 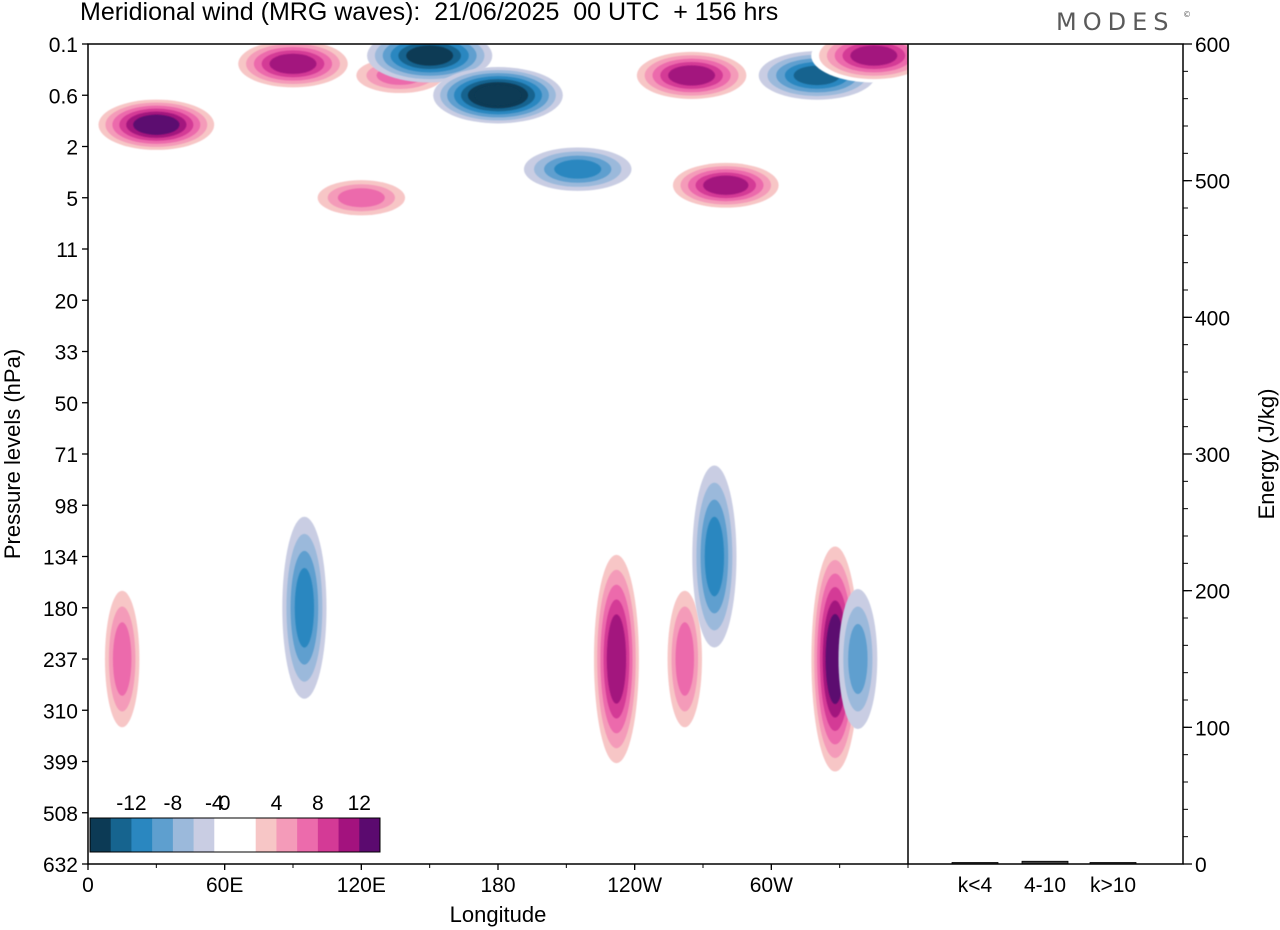 What do you see at coordinates (60, 609) in the screenshot?
I see `y-tick-label: 180` at bounding box center [60, 609].